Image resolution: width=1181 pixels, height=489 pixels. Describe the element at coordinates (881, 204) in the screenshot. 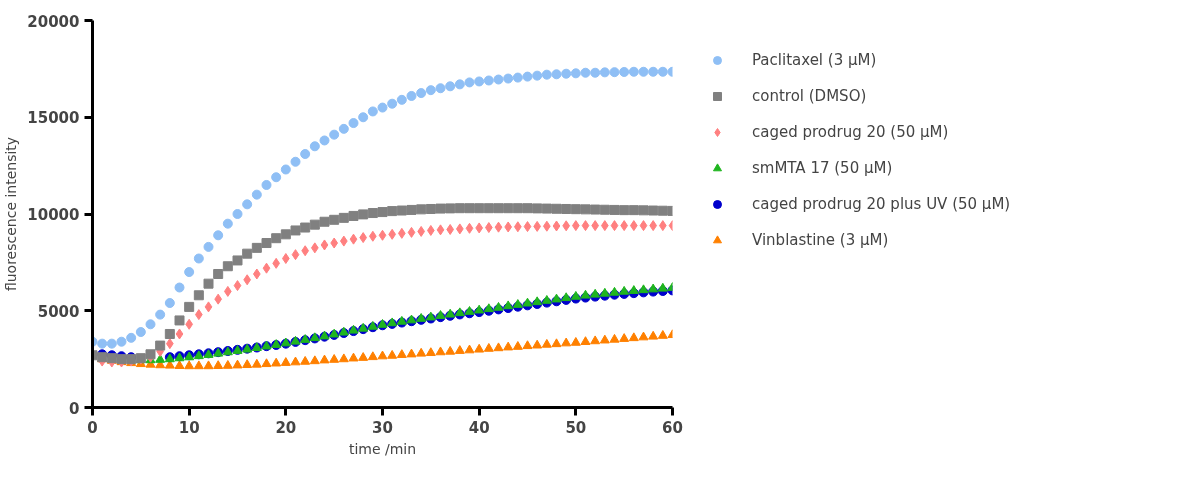

I see `legend-label: caged prodrug 20 plus UV (50 µM)` at that location.